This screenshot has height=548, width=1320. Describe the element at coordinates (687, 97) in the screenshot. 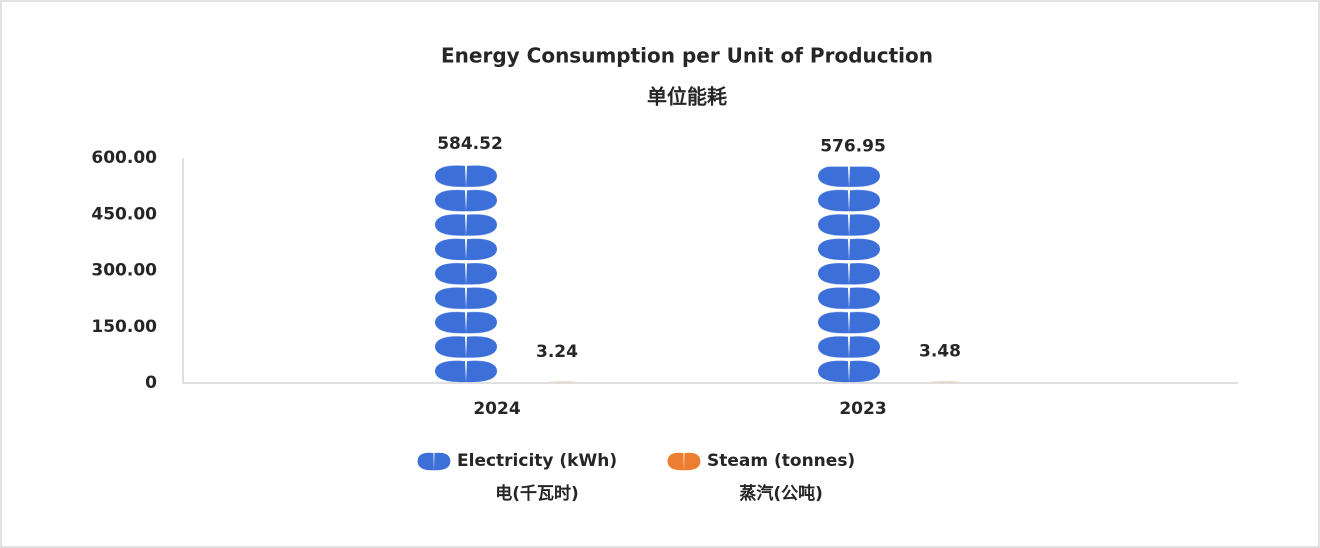

I see `chart-subtitle: 单位能耗` at that location.